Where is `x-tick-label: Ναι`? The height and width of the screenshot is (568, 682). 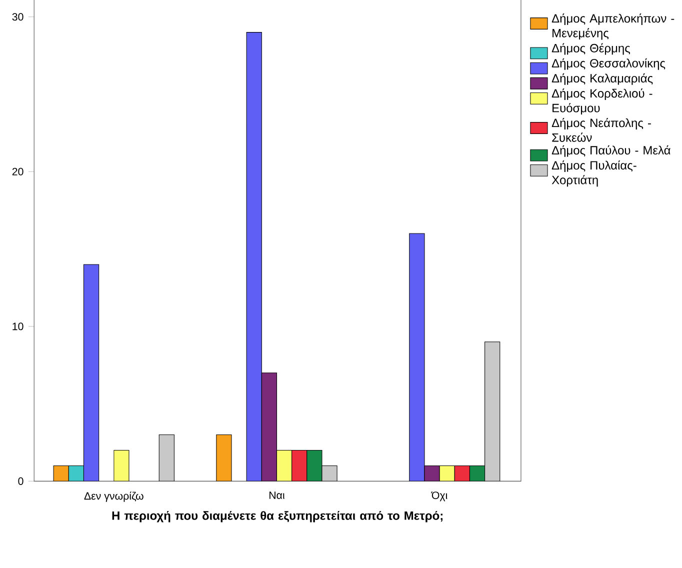
x-tick-label: Ναι is located at coordinates (277, 495).